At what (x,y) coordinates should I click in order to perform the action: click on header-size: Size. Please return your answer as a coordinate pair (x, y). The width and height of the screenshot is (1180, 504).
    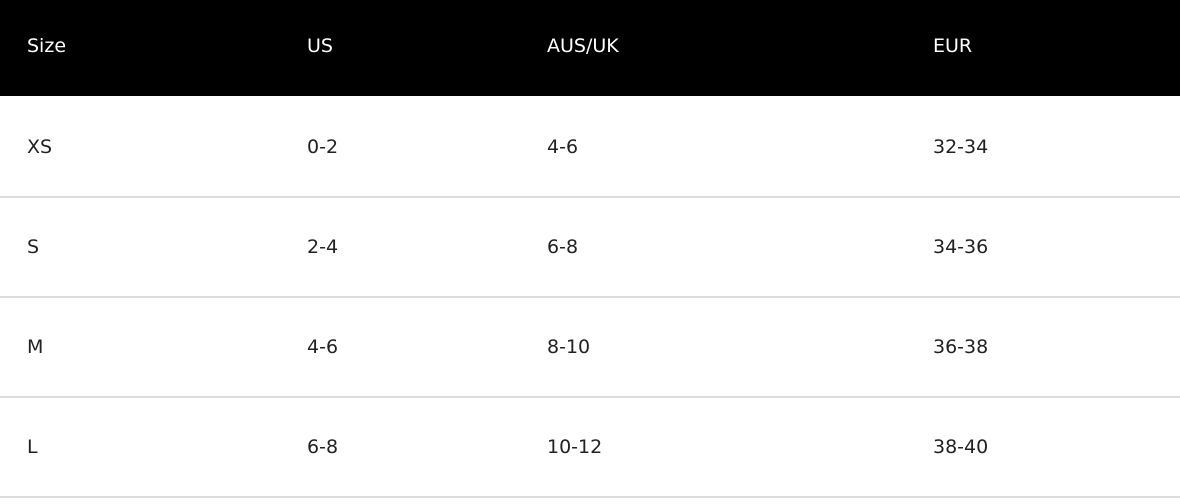
    Looking at the image, I should click on (47, 46).